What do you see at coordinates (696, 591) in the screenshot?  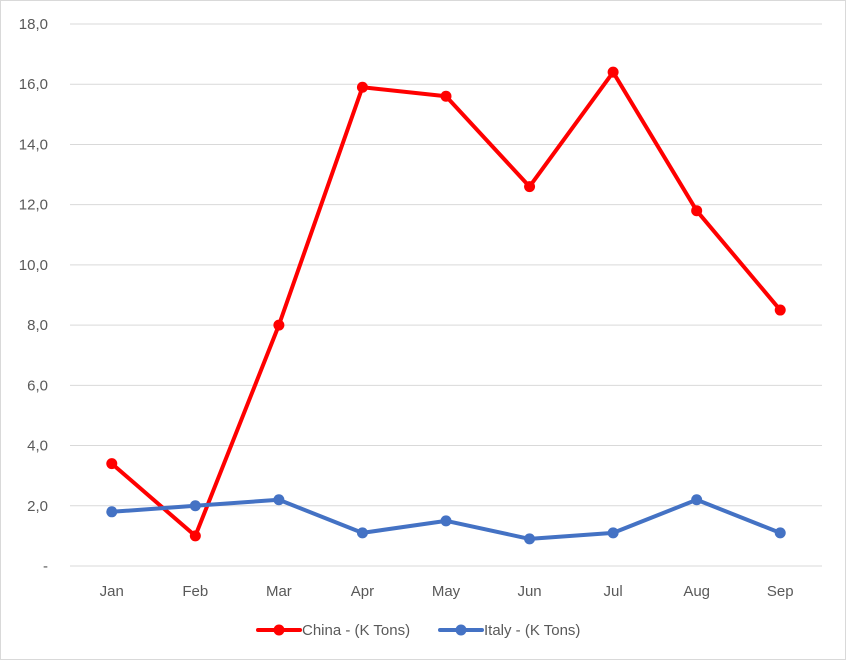 I see `x-tick-label: Aug` at bounding box center [696, 591].